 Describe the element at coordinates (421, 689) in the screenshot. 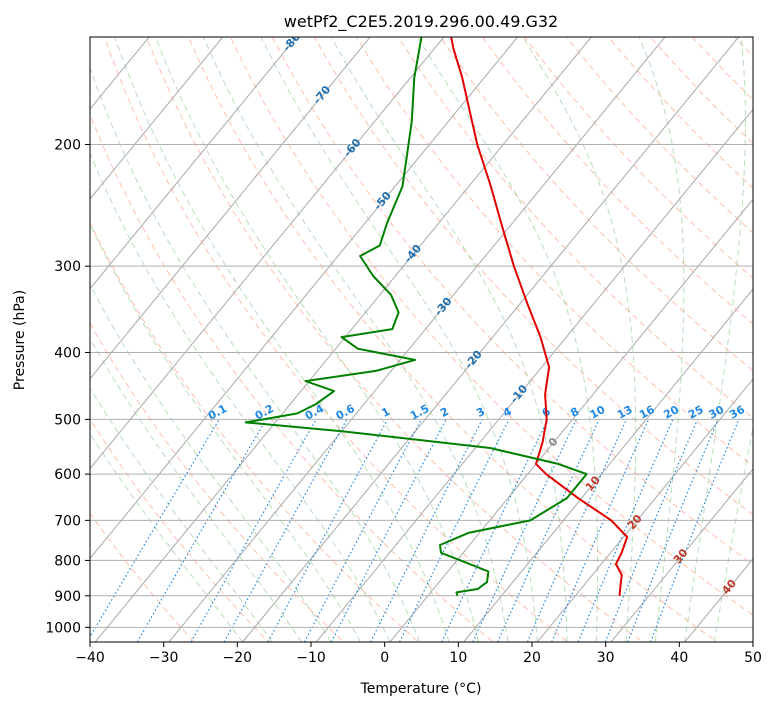

I see `x-axis-label: Temperature (°C)` at that location.